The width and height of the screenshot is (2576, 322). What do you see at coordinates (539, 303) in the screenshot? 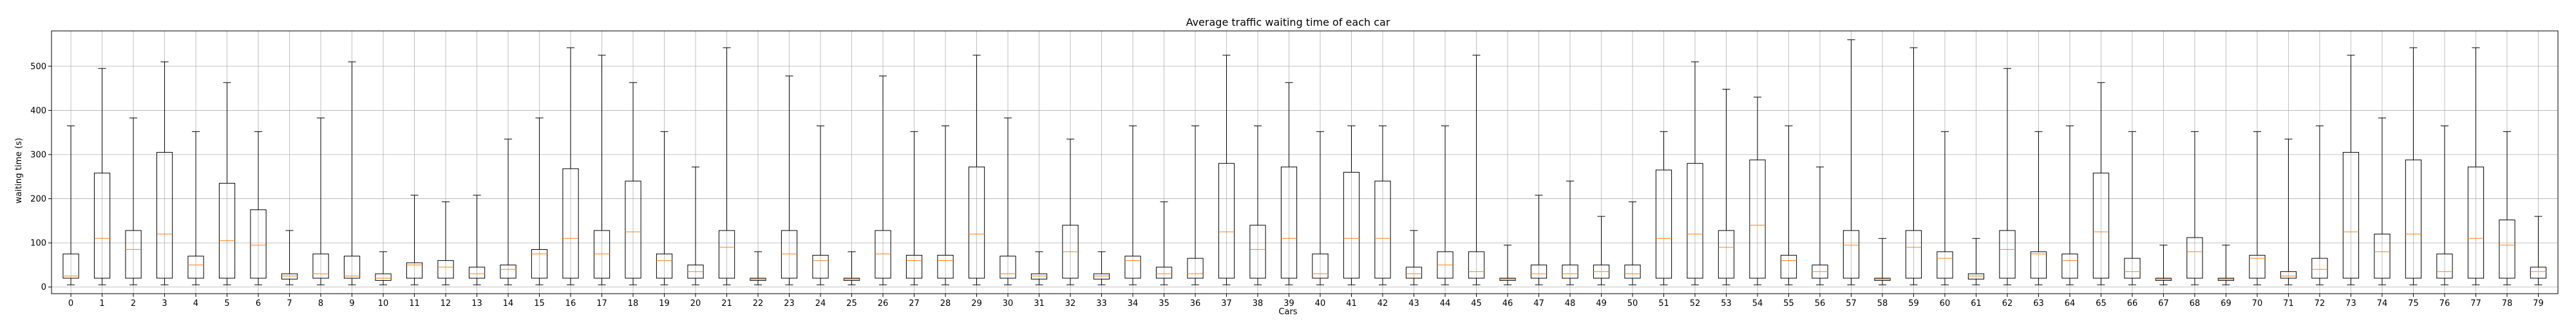
I see `x-tick-label: 15` at bounding box center [539, 303].